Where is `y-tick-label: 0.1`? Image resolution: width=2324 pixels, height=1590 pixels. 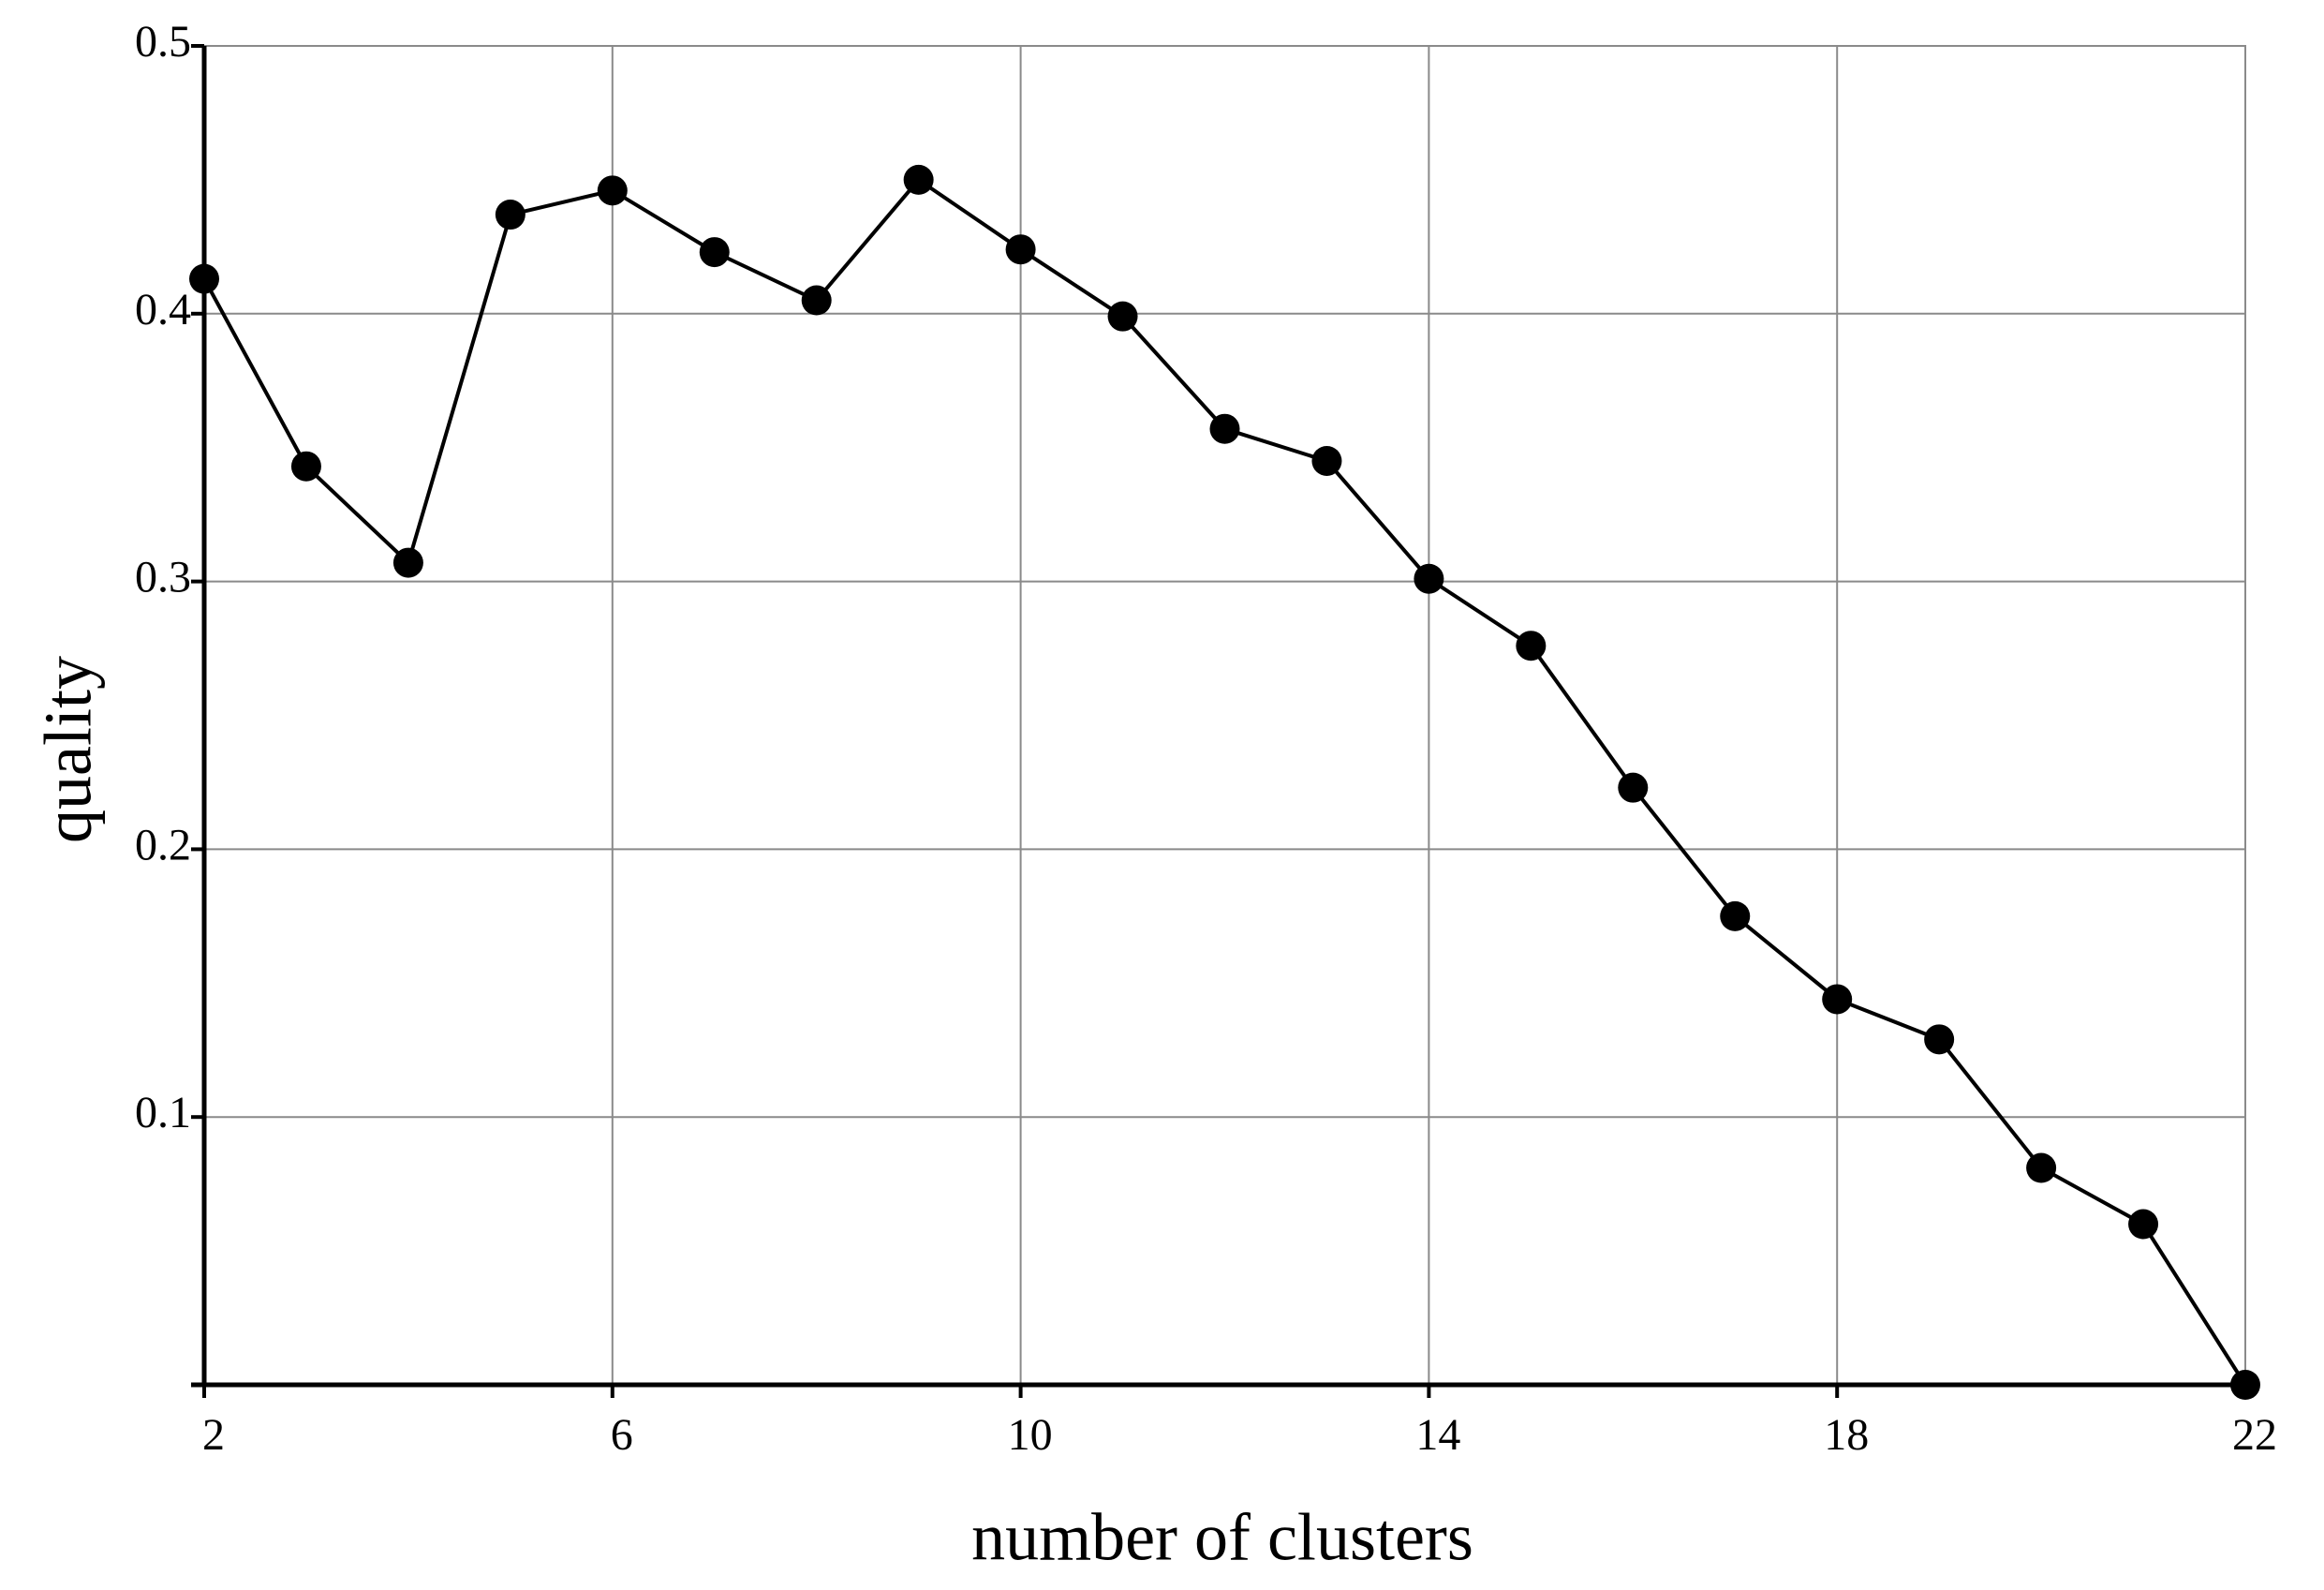 y-tick-label: 0.1 is located at coordinates (163, 1112).